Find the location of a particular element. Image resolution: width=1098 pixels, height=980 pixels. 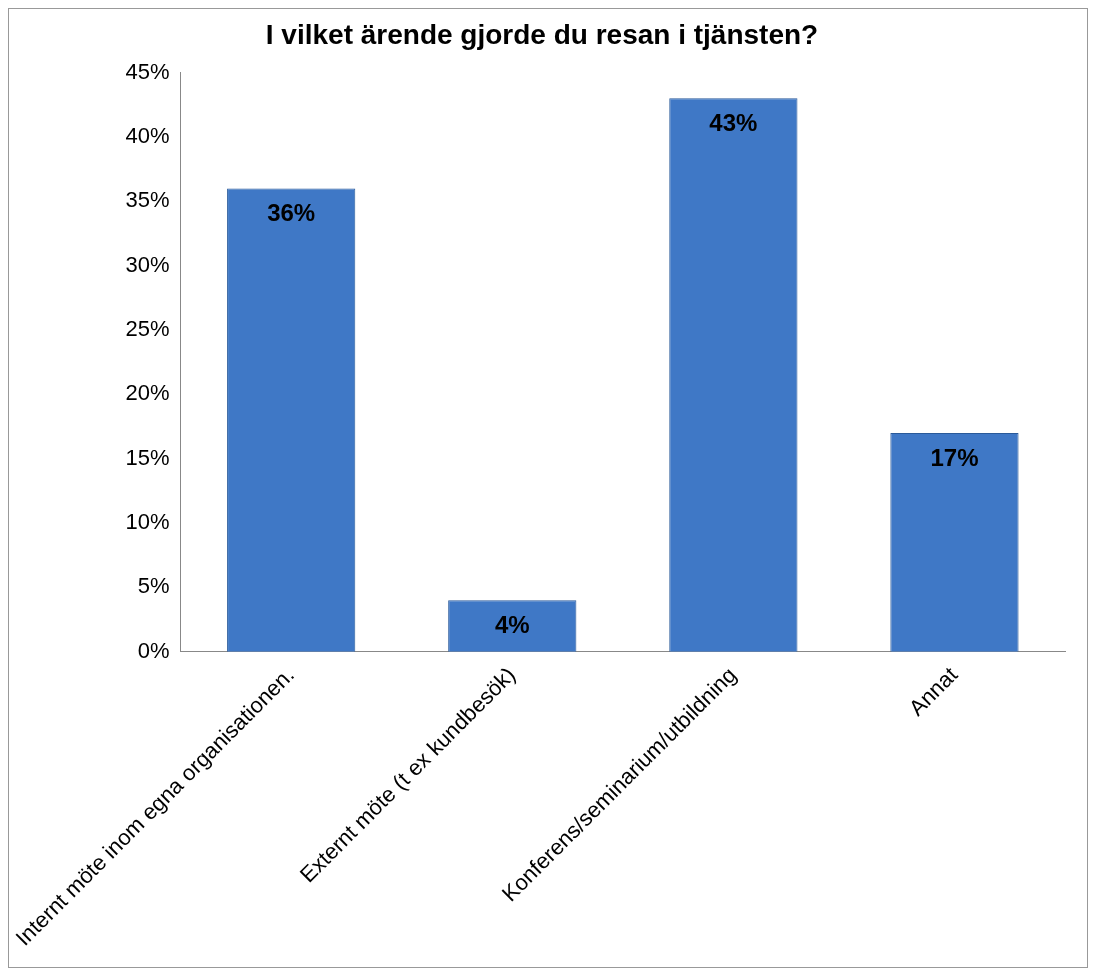

y-tick-label: 20% is located at coordinates (147, 393).